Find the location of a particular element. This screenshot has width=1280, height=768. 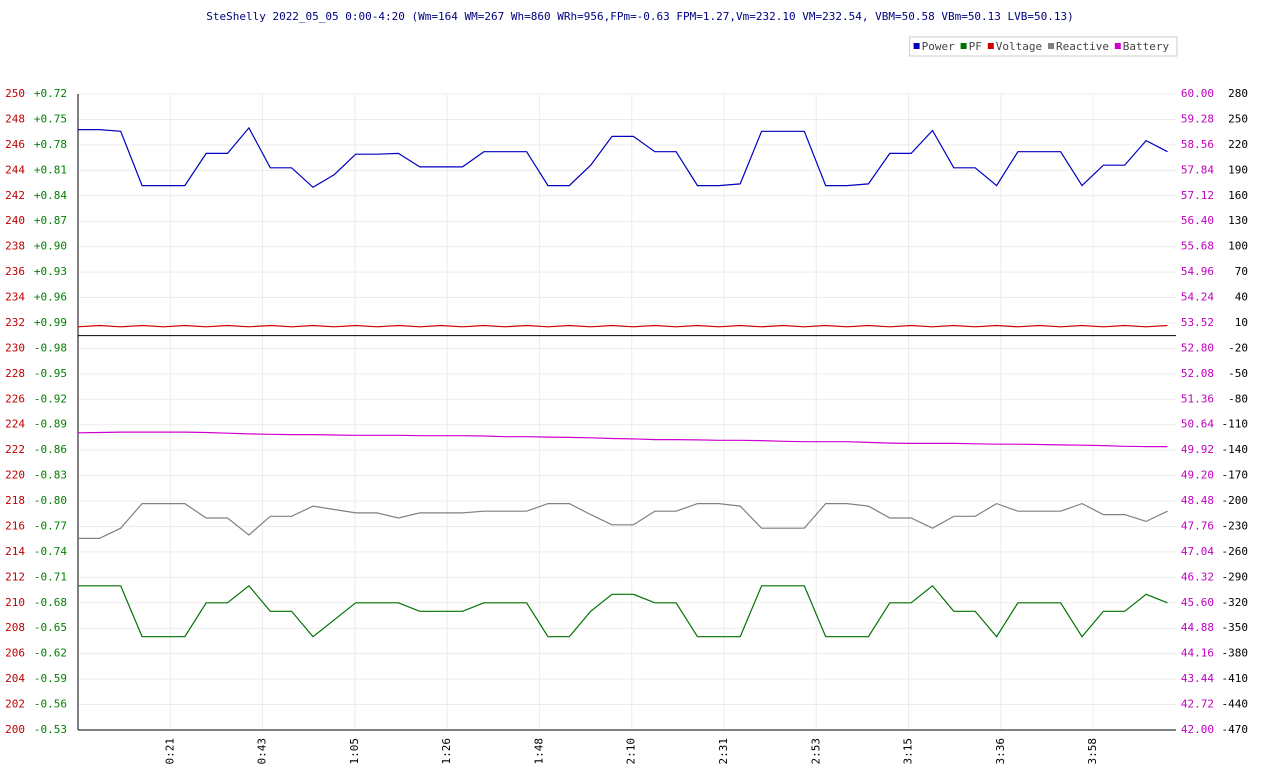

voltage-tick-label: 214 is located at coordinates (15, 551).